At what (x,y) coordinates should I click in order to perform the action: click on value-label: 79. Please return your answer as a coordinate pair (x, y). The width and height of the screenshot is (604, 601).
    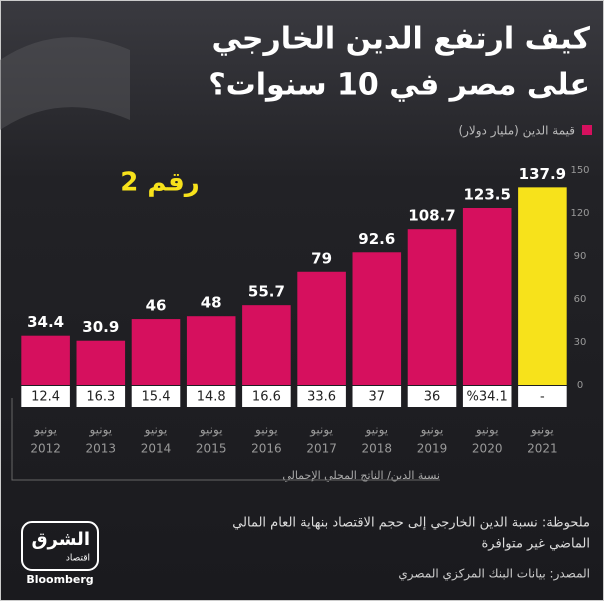
    Looking at the image, I should click on (321, 258).